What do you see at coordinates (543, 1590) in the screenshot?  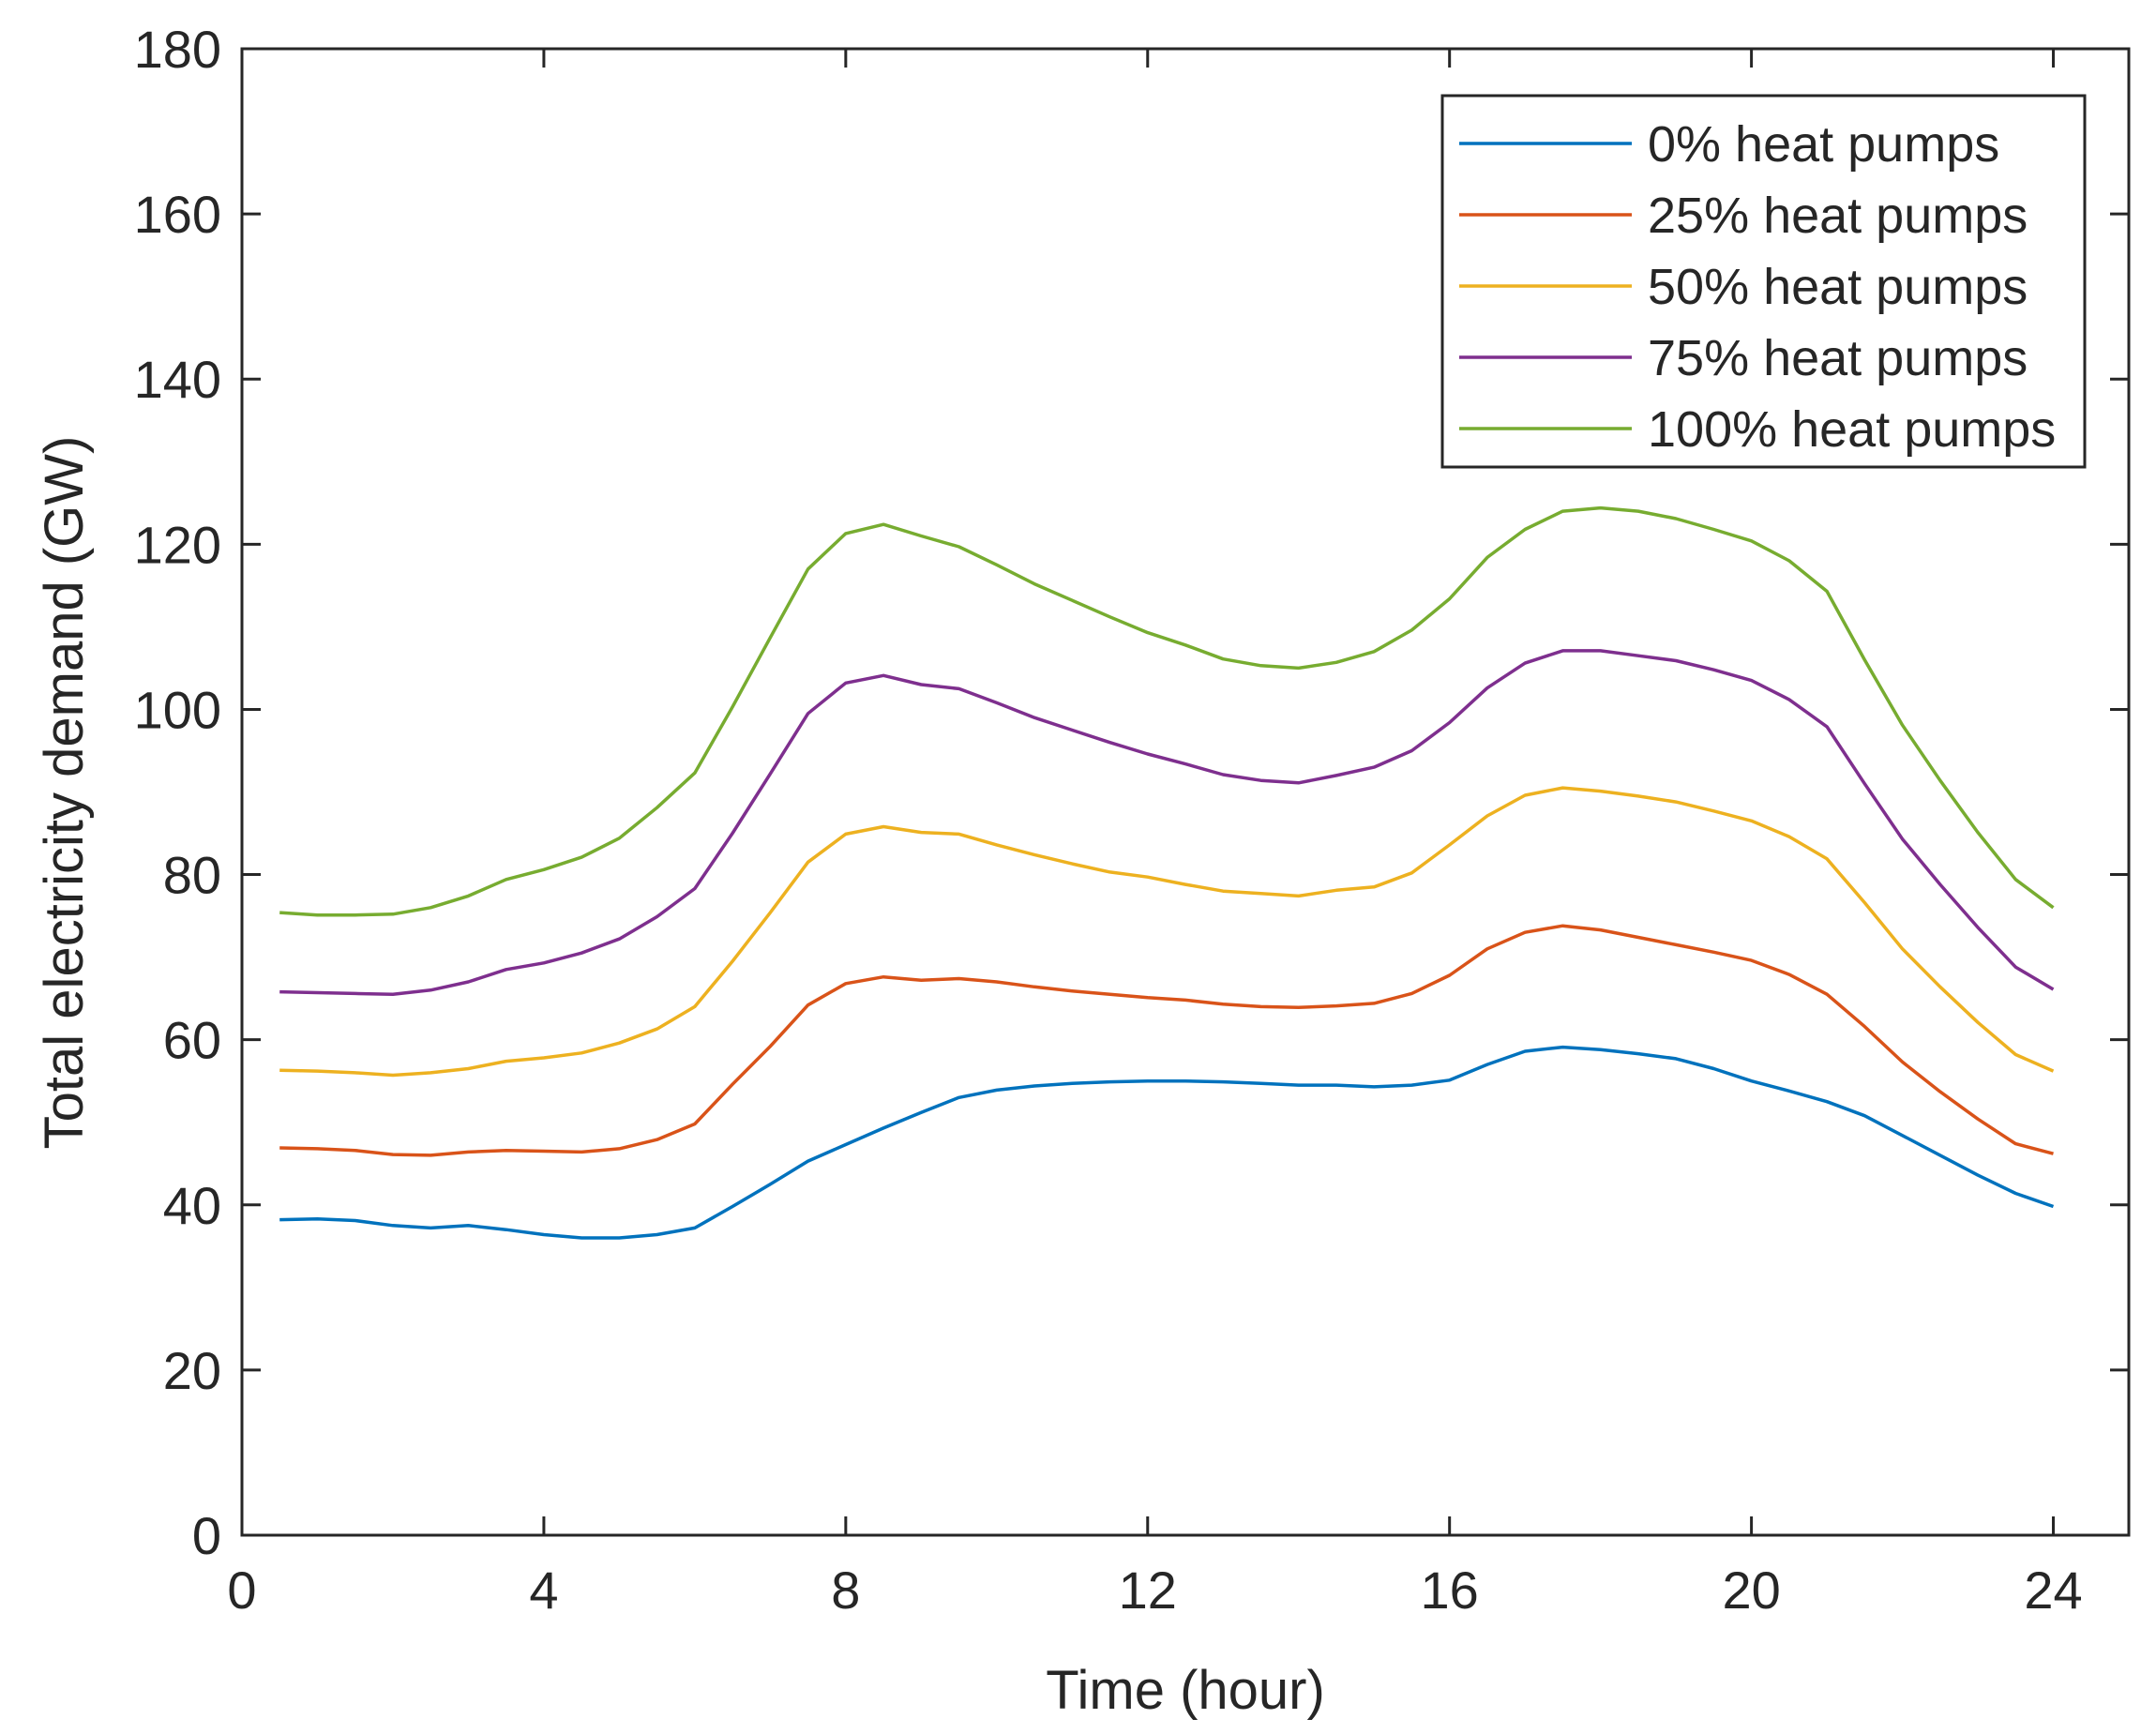 I see `x-tick-label: 4` at bounding box center [543, 1590].